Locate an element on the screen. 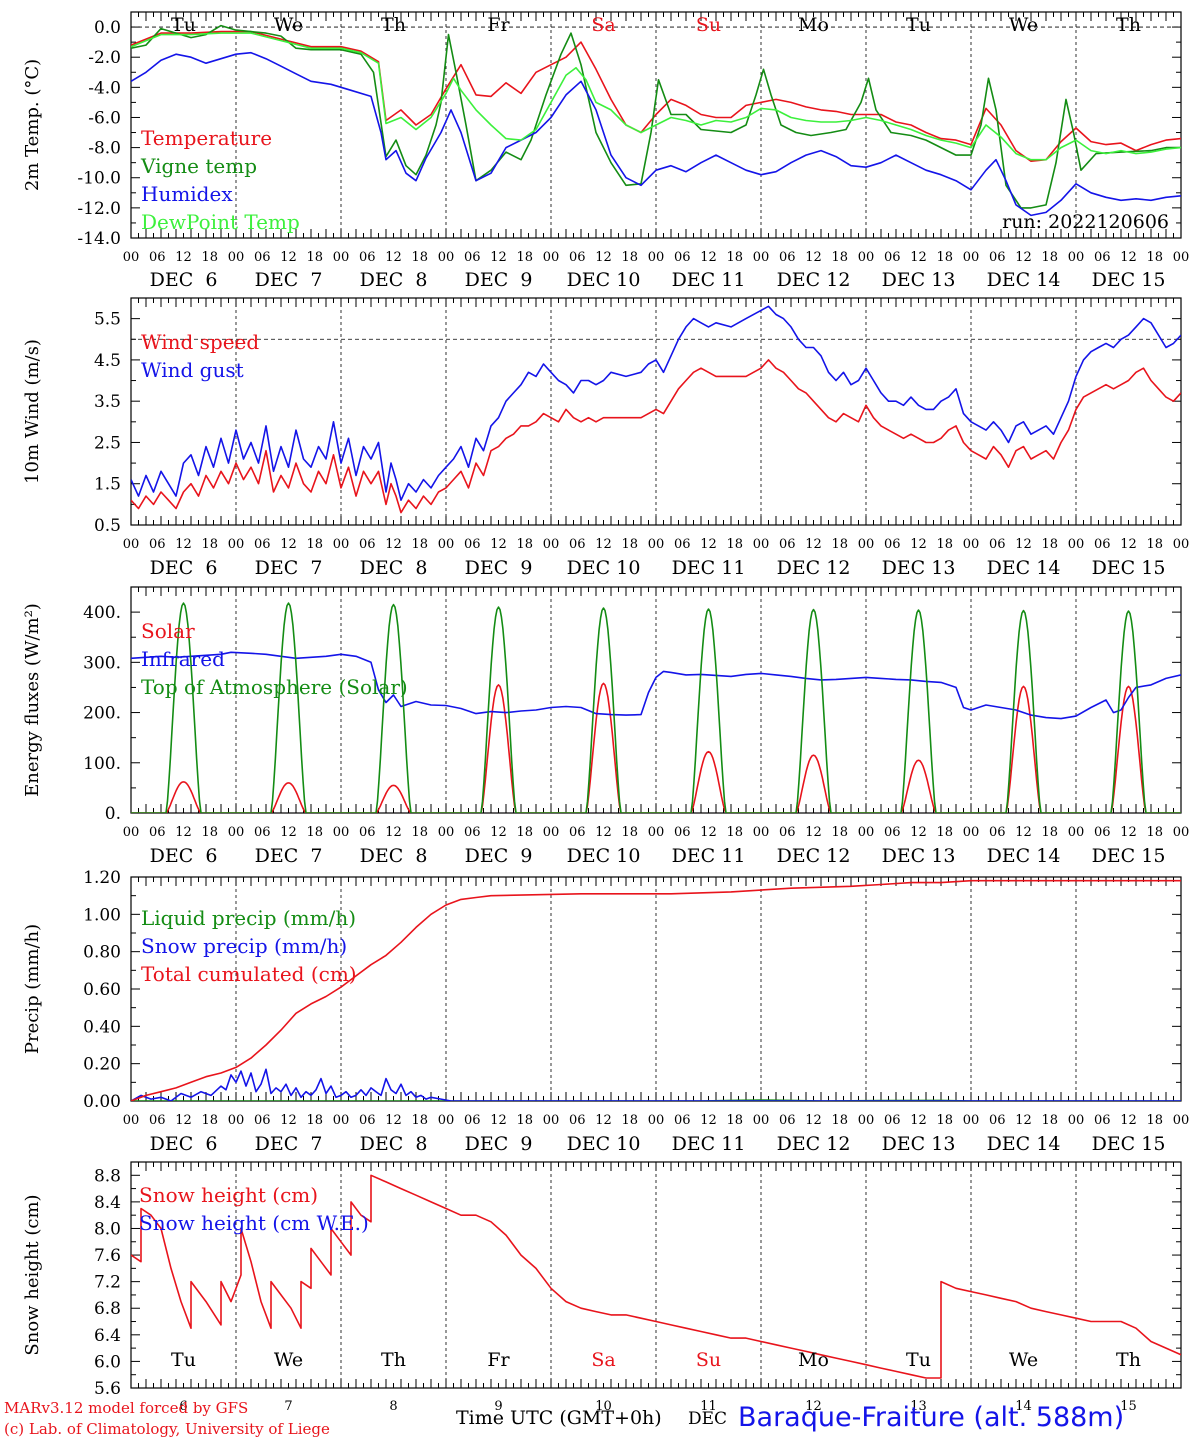  day-number-label: 10 is located at coordinates (603, 1406).